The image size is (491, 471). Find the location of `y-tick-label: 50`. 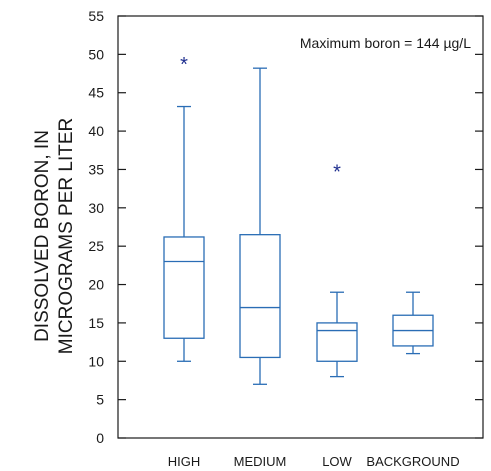

y-tick-label: 50 is located at coordinates (96, 54).